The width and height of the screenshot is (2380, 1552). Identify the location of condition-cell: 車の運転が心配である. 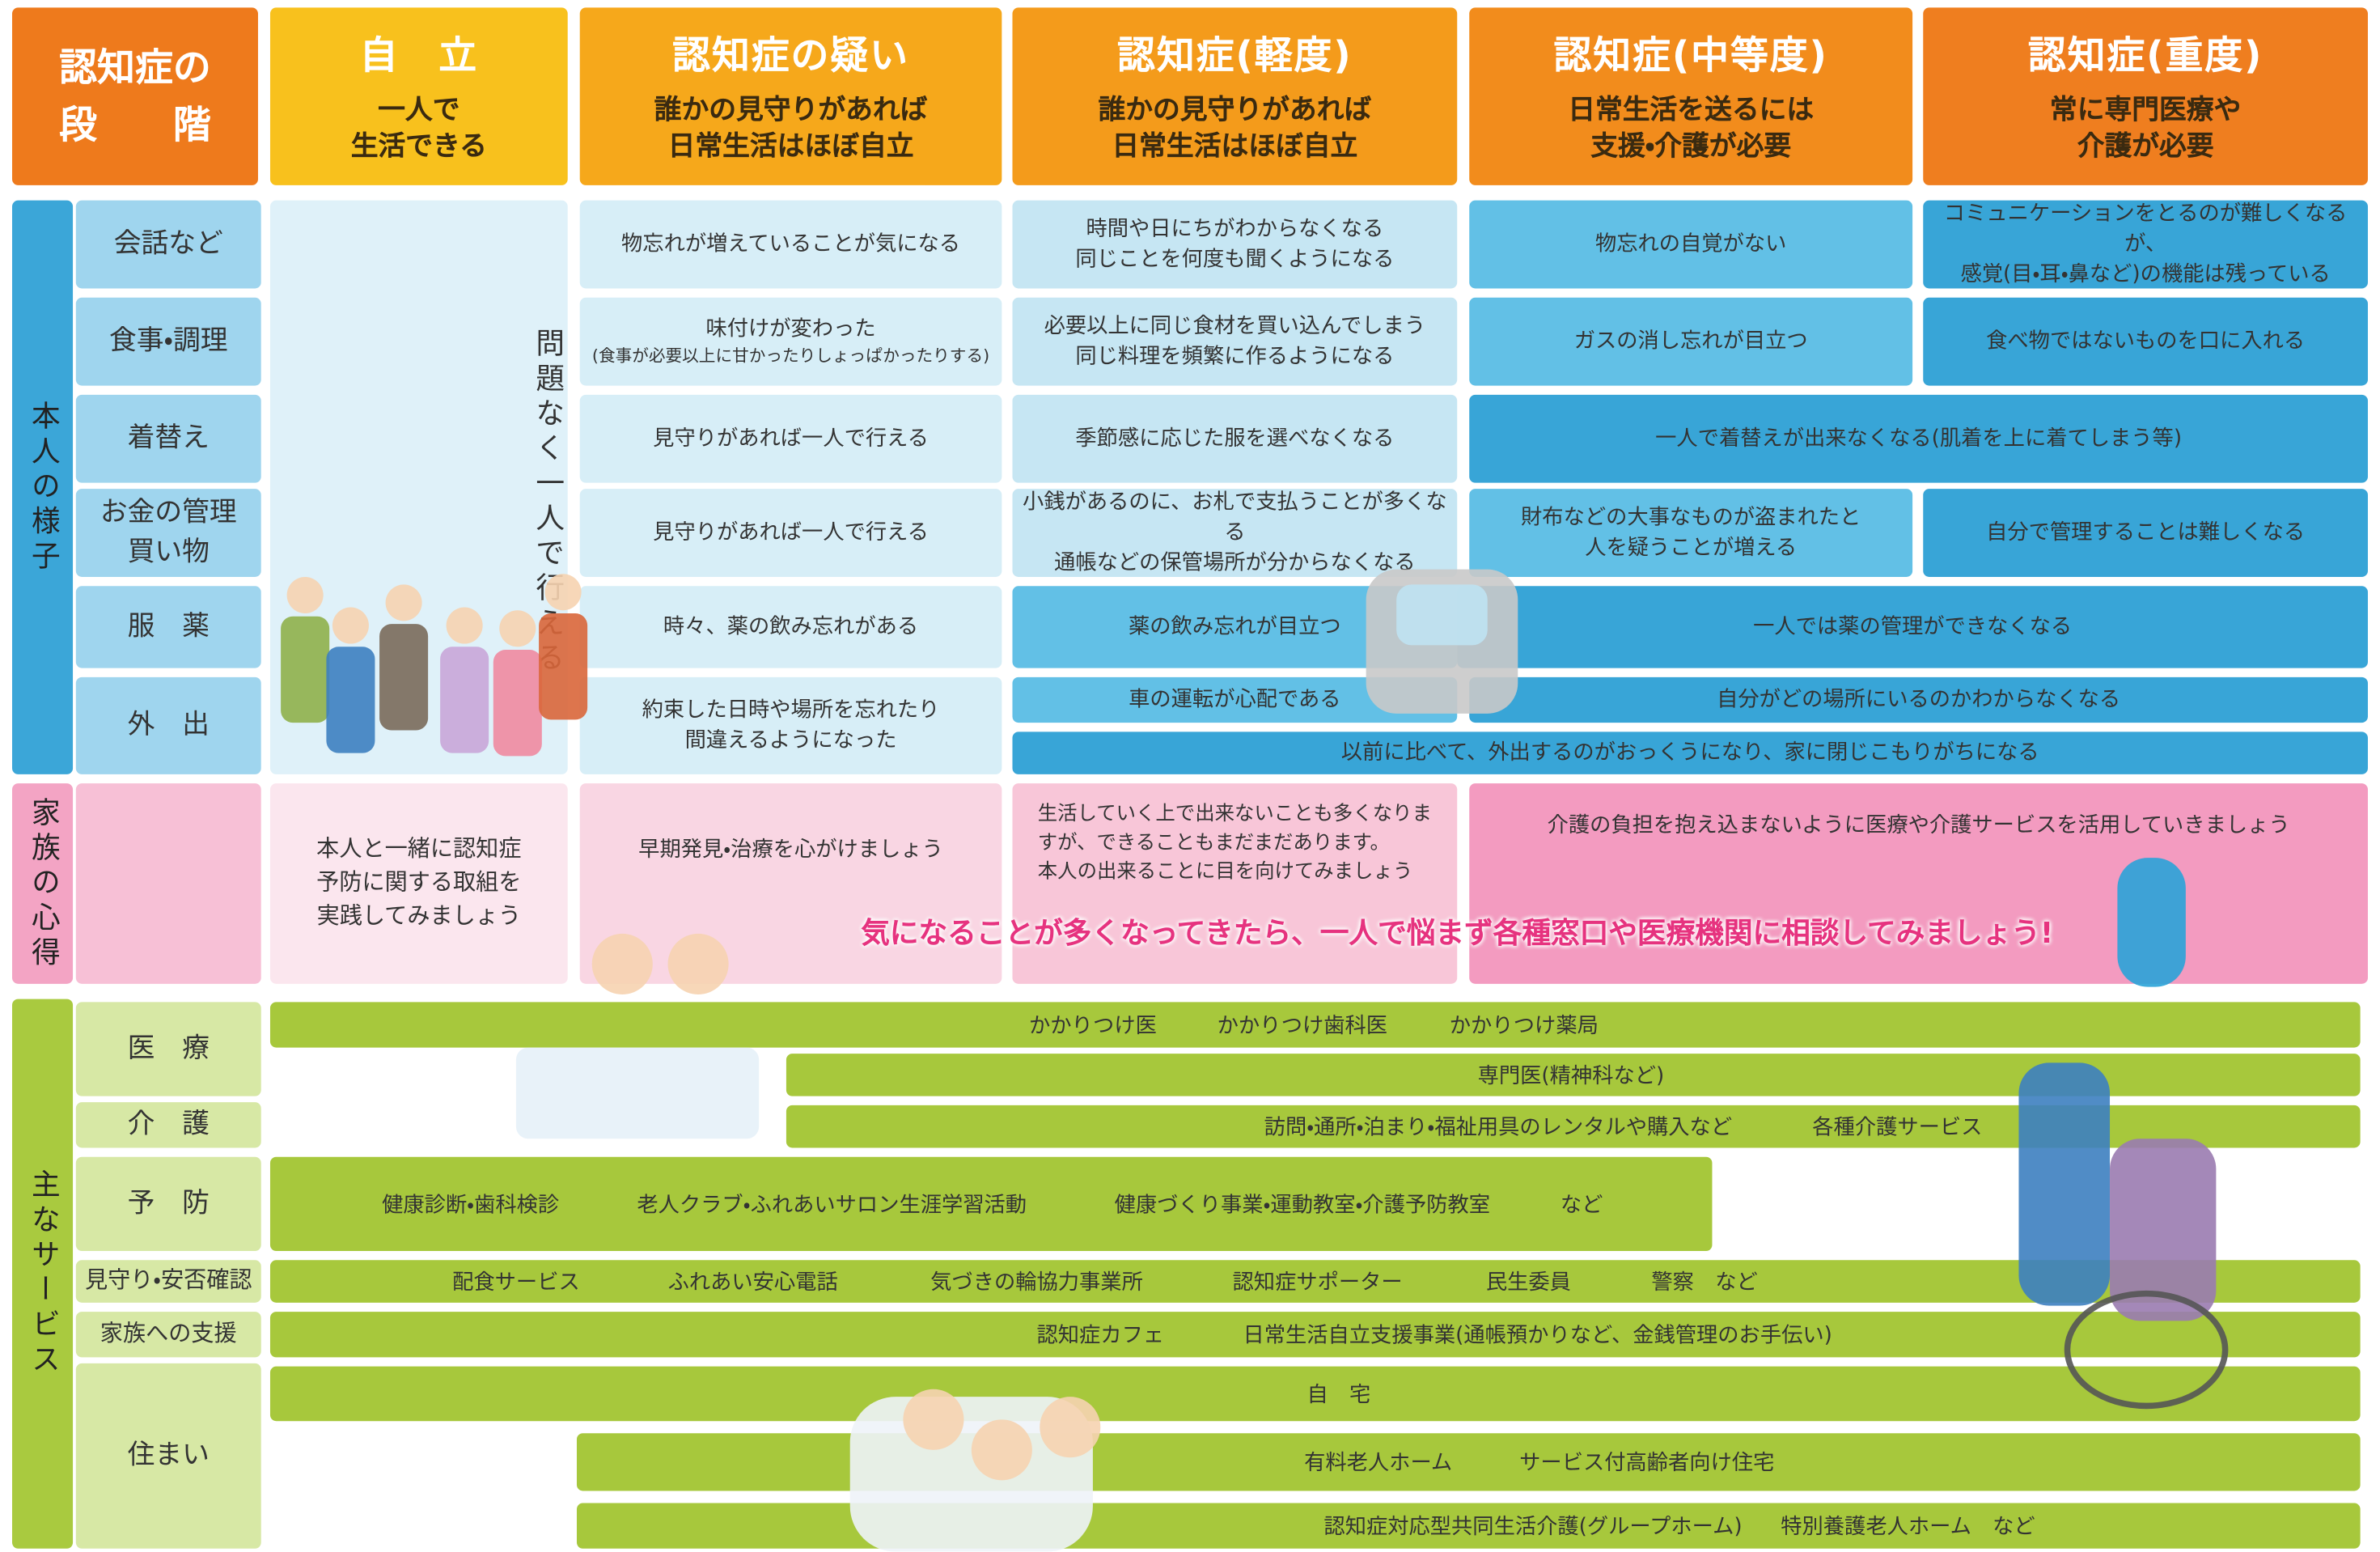
(1235, 700).